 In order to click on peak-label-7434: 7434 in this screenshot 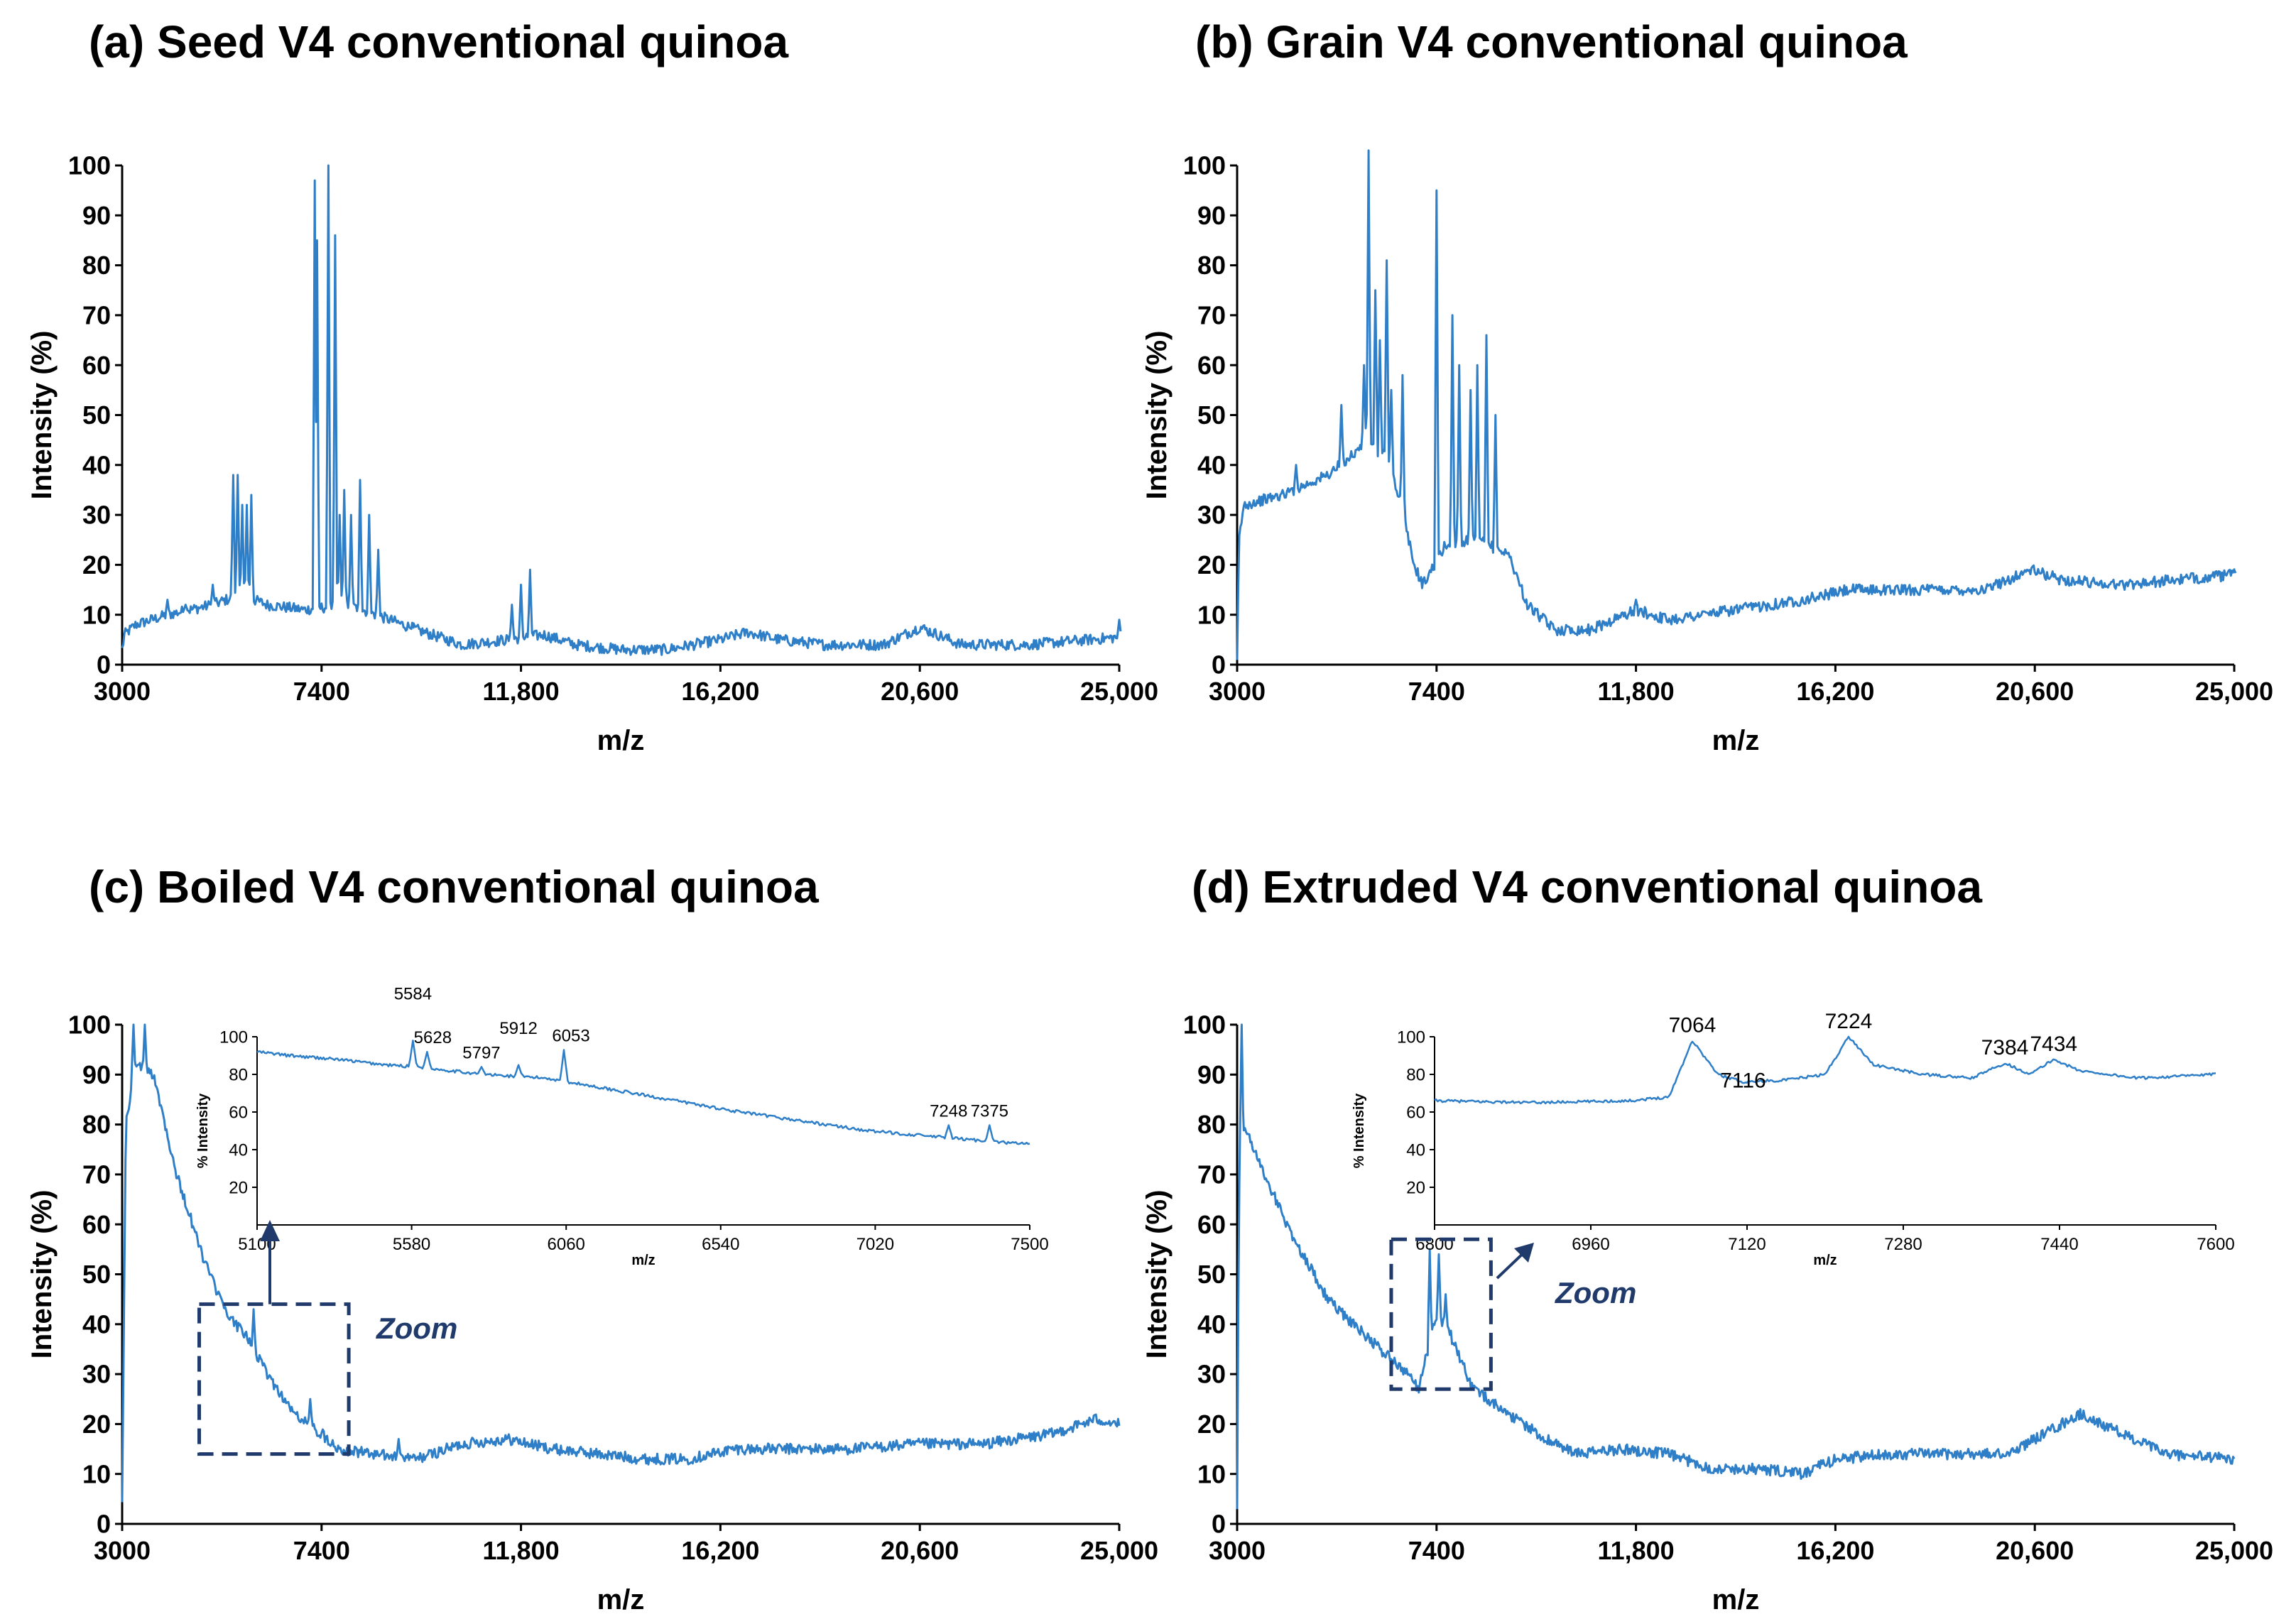, I will do `click(2053, 1044)`.